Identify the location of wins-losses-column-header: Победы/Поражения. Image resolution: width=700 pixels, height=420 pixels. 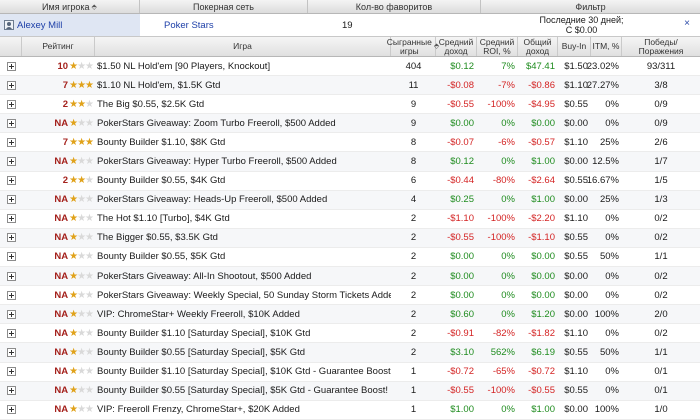
(661, 46).